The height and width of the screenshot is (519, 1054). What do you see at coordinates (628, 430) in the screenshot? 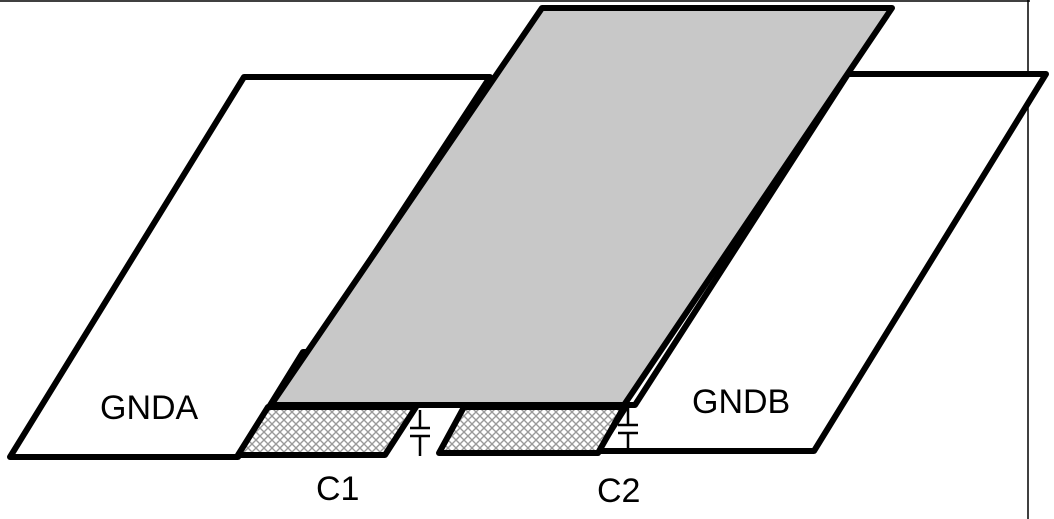
I see `capacitor-2-symbol` at bounding box center [628, 430].